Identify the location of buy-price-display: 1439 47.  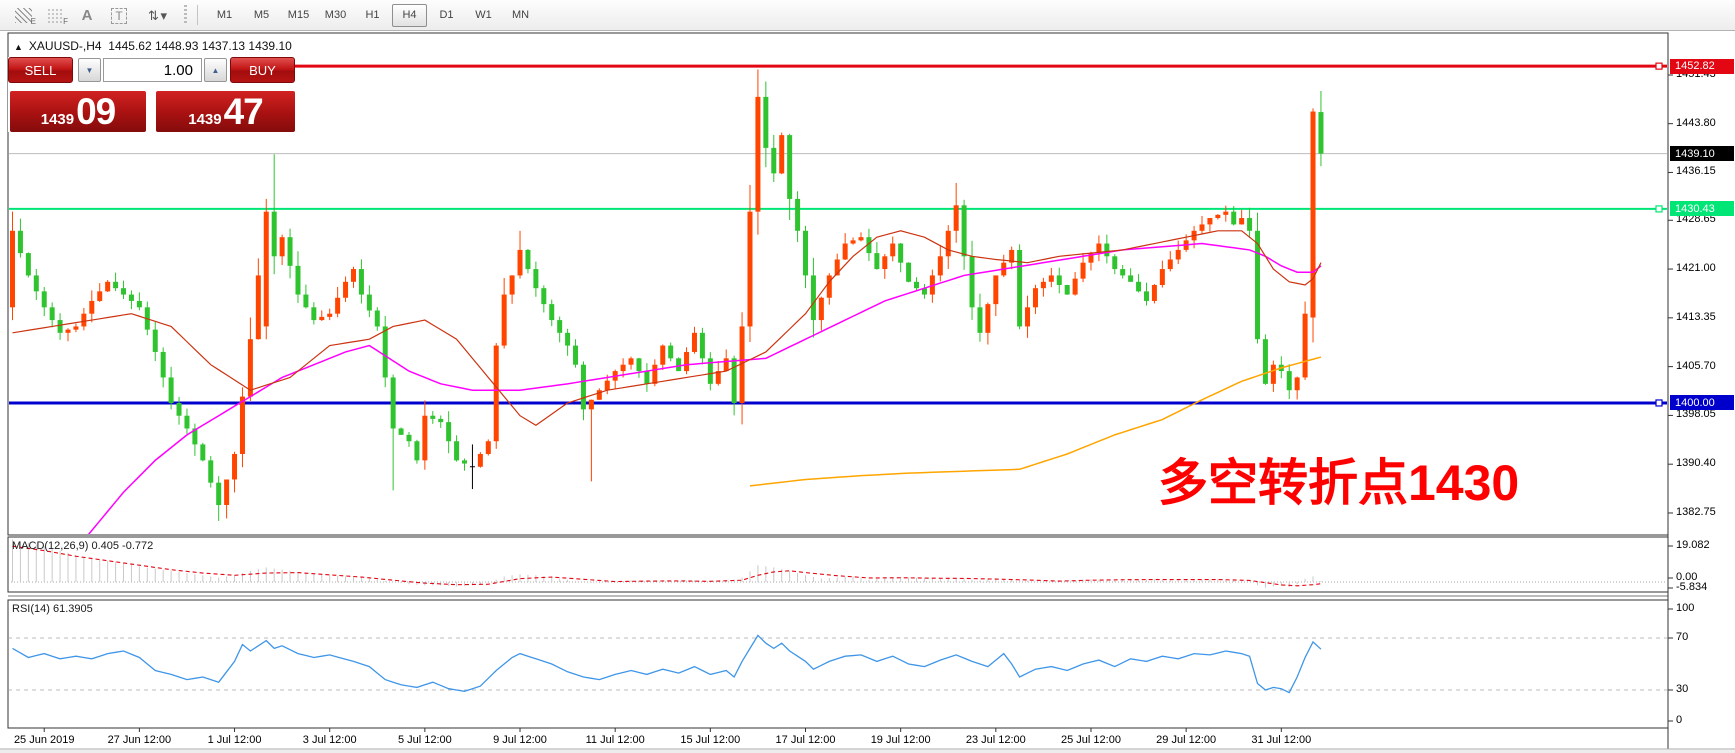
(225, 111).